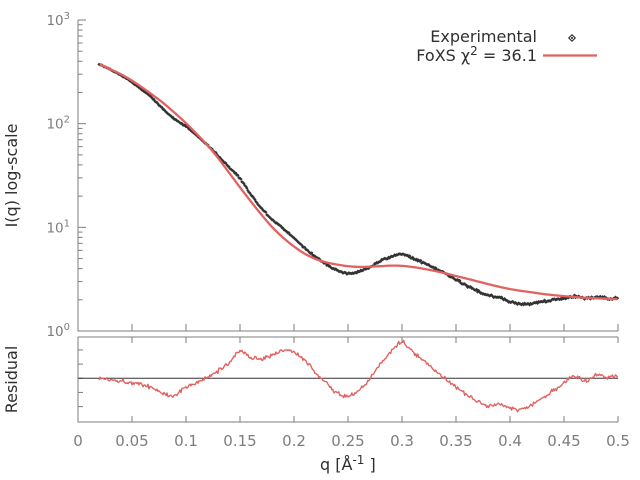 The width and height of the screenshot is (640, 480). What do you see at coordinates (58, 20) in the screenshot?
I see `y-tick-label: 10³` at bounding box center [58, 20].